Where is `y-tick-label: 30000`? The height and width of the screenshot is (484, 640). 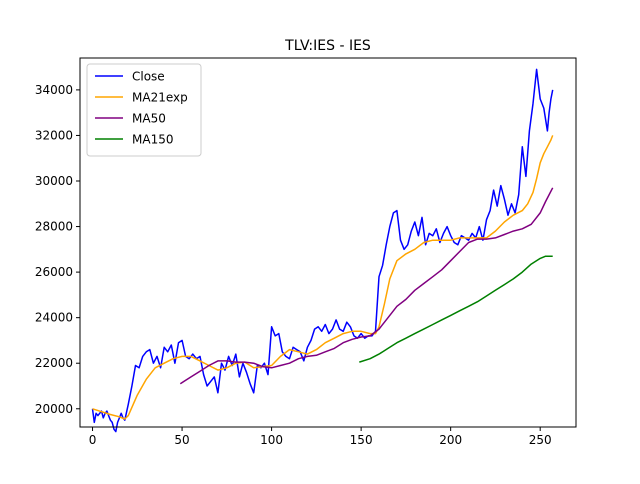 y-tick-label: 30000 is located at coordinates (54, 181).